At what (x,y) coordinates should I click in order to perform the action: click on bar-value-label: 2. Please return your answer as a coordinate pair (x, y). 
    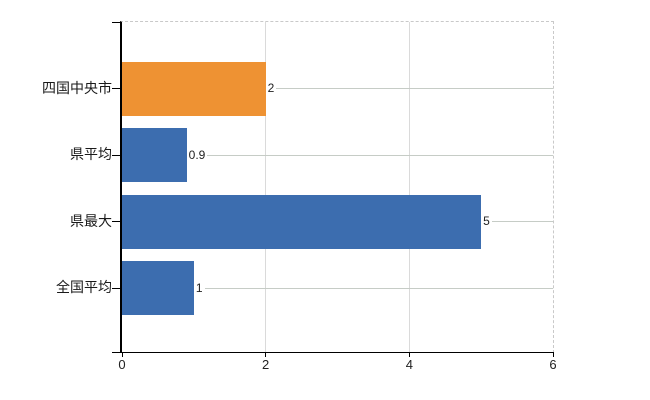
    Looking at the image, I should click on (271, 88).